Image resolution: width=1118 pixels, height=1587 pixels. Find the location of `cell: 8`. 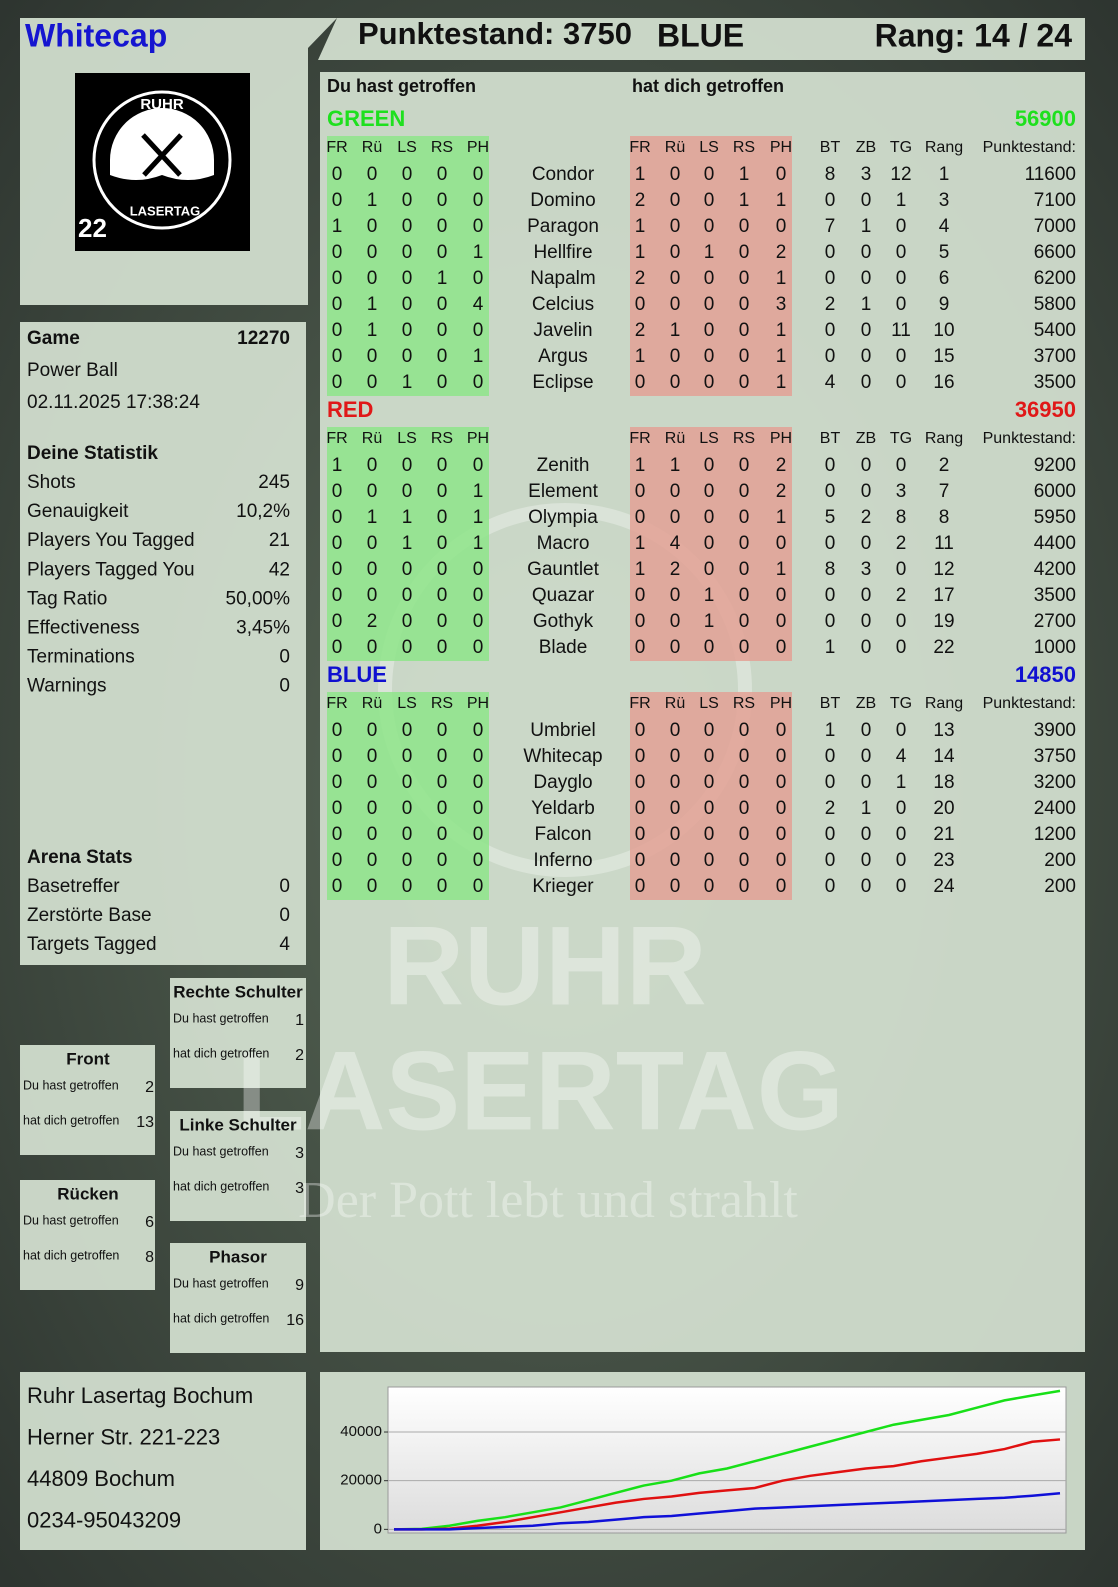

cell: 8 is located at coordinates (830, 569).